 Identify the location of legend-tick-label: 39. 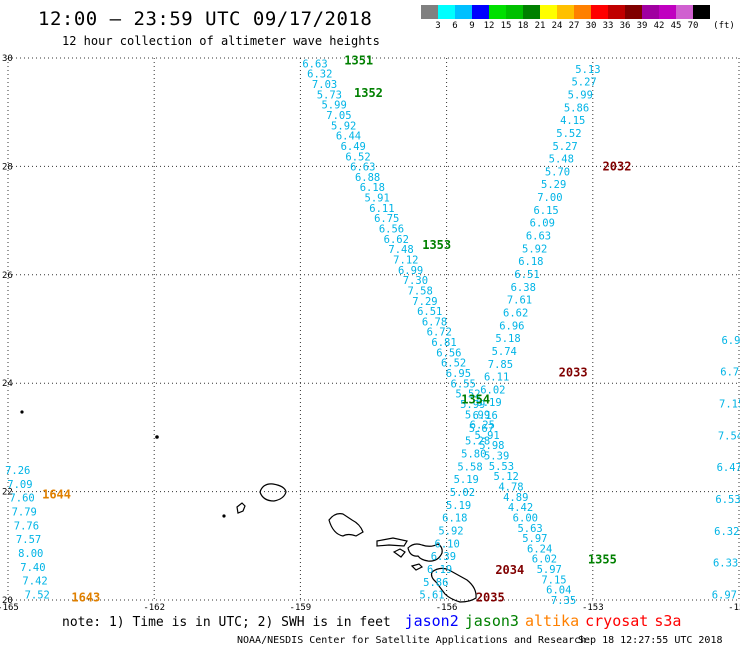
(642, 26).